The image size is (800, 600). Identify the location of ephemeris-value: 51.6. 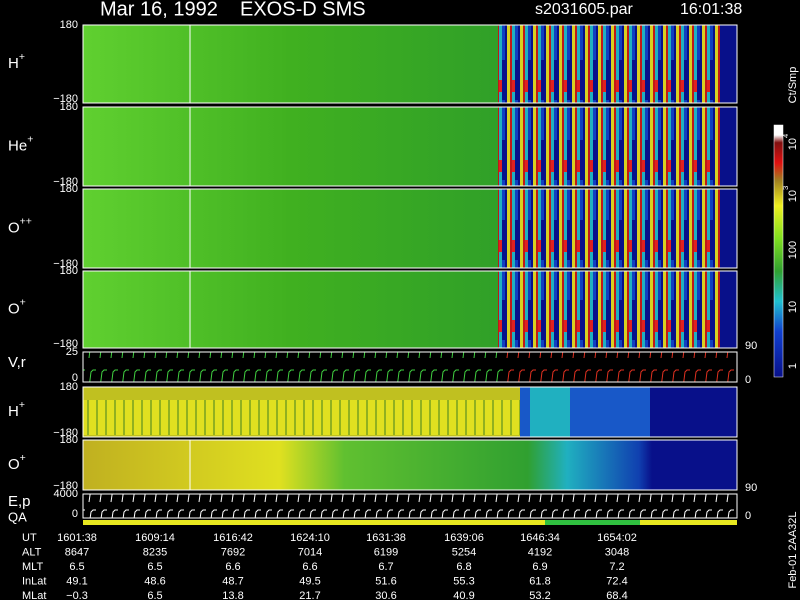
(385, 581).